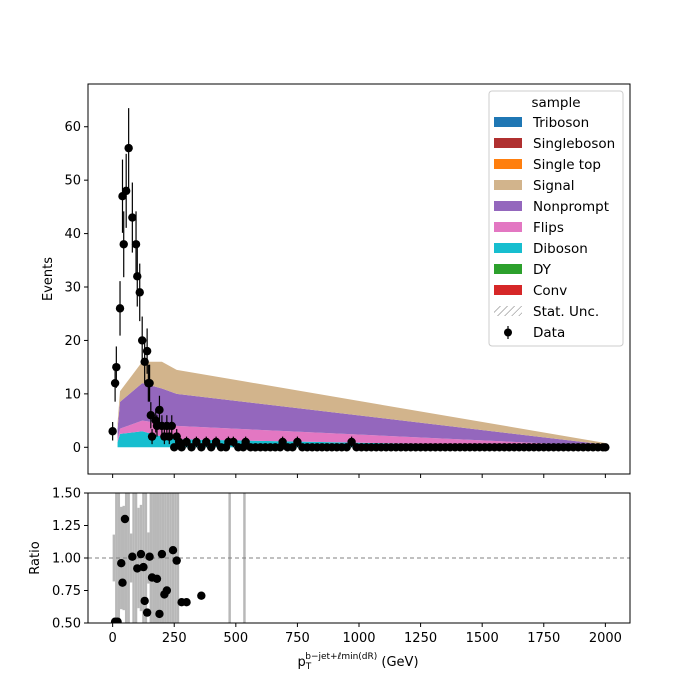 This screenshot has width=700, height=700. Describe the element at coordinates (420, 638) in the screenshot. I see `x-tick-label: 1250` at that location.